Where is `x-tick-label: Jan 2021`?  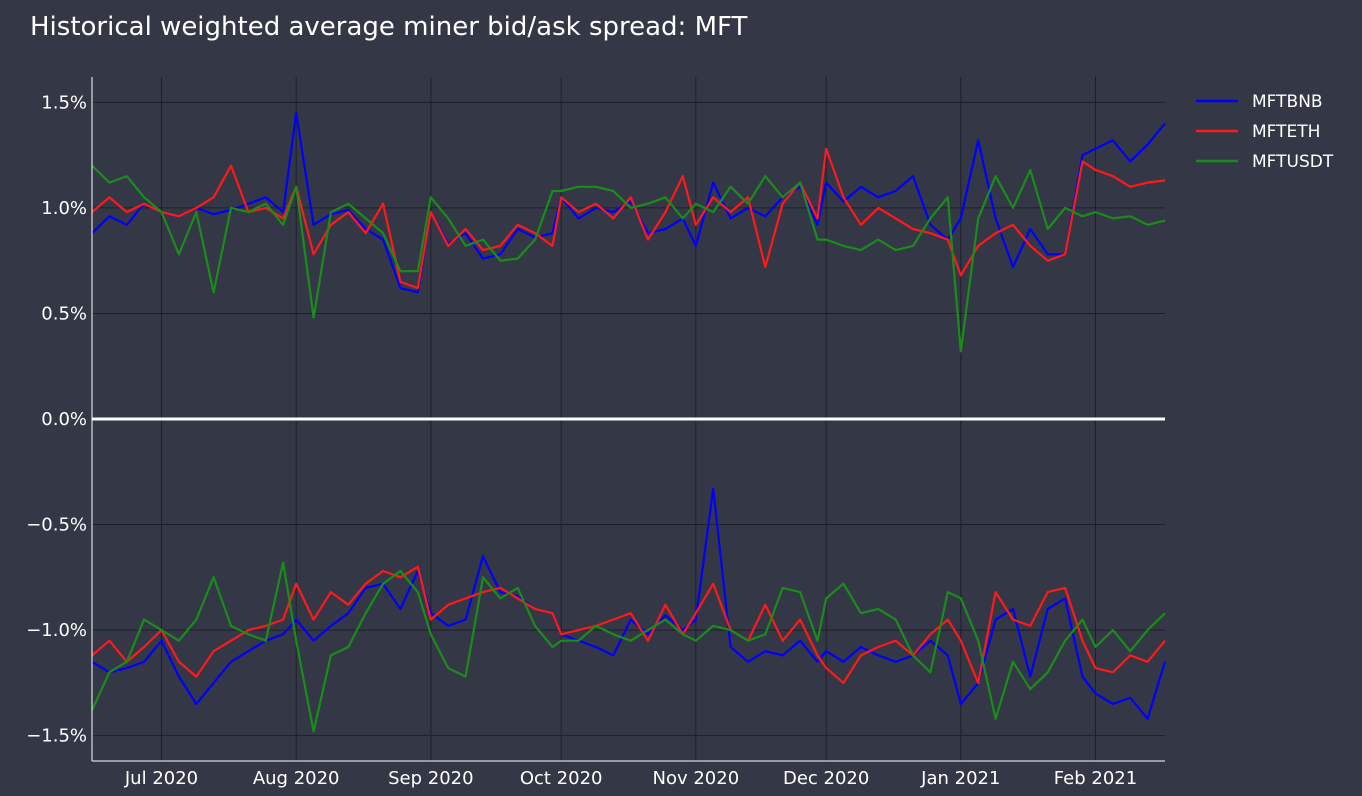
x-tick-label: Jan 2021 is located at coordinates (960, 778).